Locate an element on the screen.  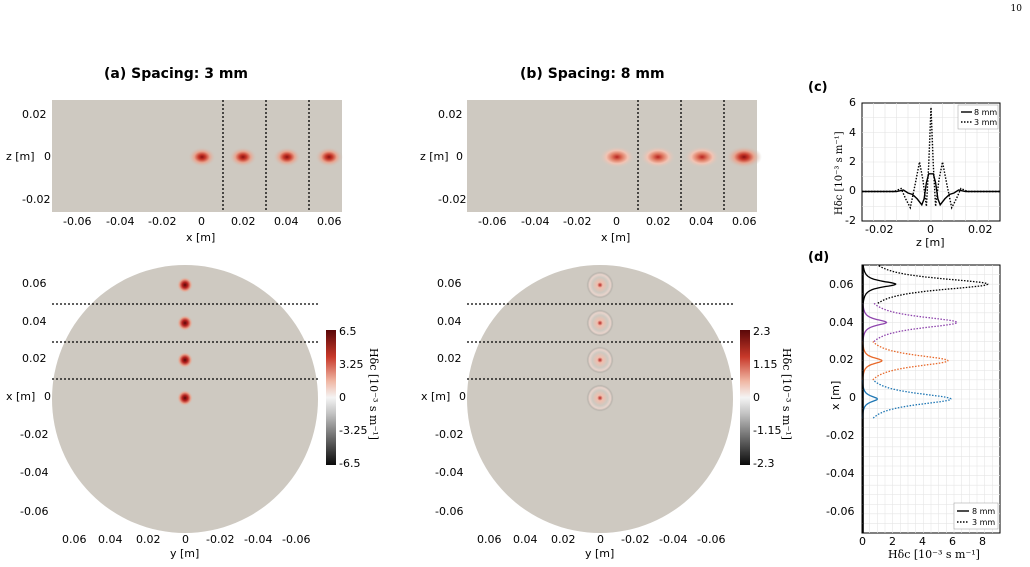
y-axis-label: Hδc [10⁻³ s m⁻¹] is located at coordinates (839, 173).